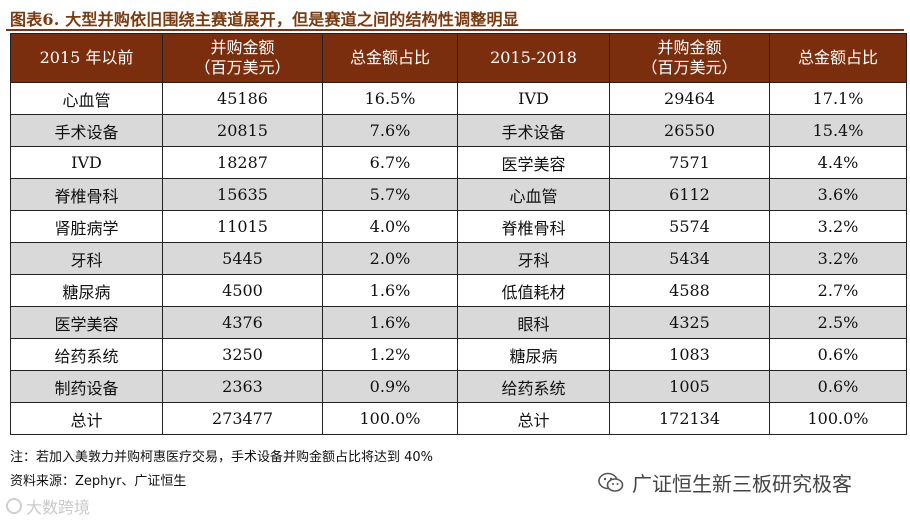  What do you see at coordinates (264, 19) in the screenshot?
I see `figure-title: 图表6. 大型并购依旧围绕主赛道展开，但是赛道之间的结构性调整明显` at bounding box center [264, 19].